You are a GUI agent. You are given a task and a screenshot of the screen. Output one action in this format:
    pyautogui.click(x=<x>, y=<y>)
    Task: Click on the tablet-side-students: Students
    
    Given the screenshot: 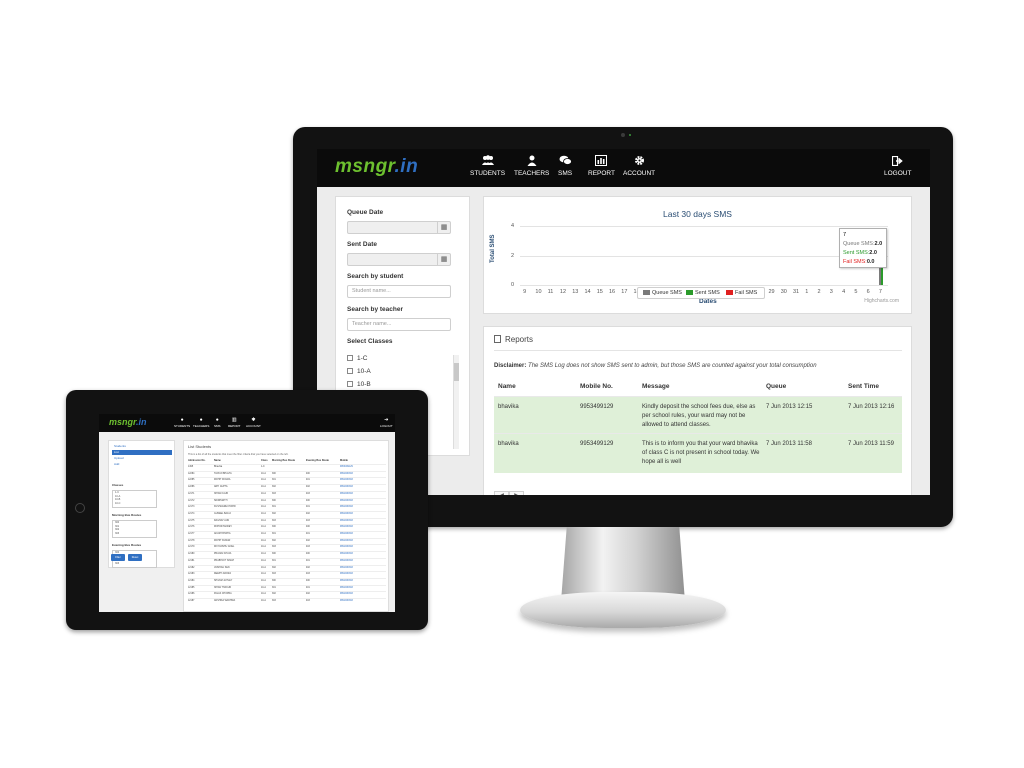 What is the action you would take?
    pyautogui.click(x=120, y=446)
    